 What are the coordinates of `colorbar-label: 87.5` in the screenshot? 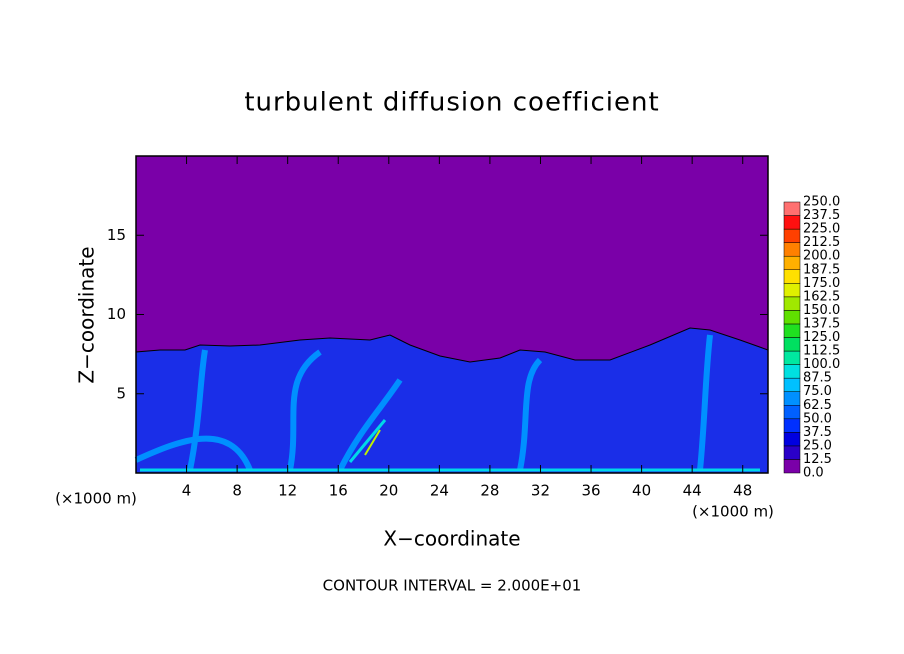 It's located at (817, 378).